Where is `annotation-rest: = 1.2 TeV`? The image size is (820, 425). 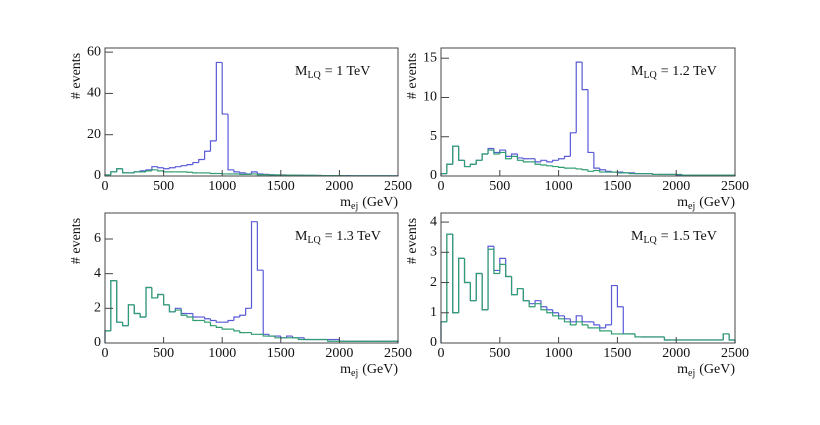
annotation-rest: = 1.2 TeV is located at coordinates (689, 71).